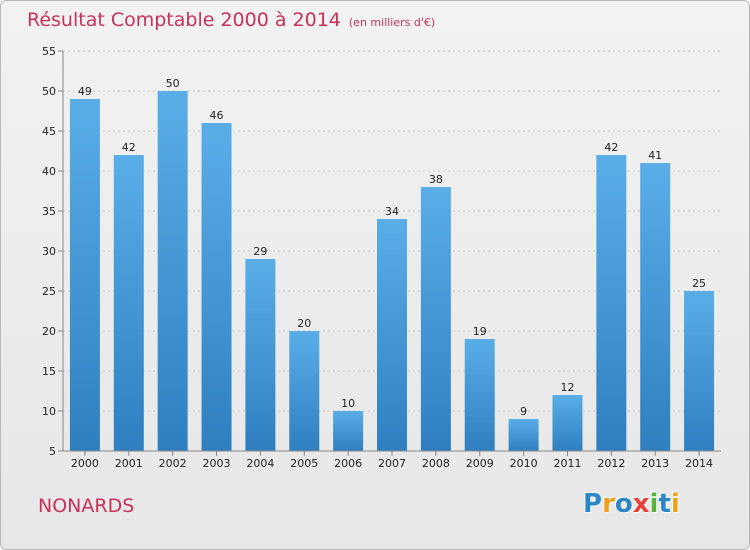 This screenshot has width=750, height=550. Describe the element at coordinates (86, 506) in the screenshot. I see `commune-name: NONARDS` at that location.